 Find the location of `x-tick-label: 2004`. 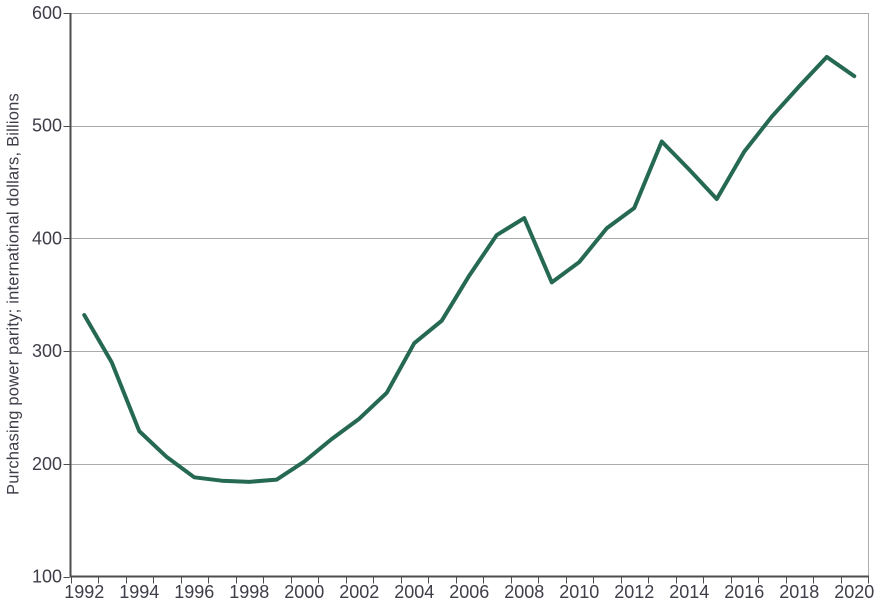

x-tick-label: 2004 is located at coordinates (414, 592).